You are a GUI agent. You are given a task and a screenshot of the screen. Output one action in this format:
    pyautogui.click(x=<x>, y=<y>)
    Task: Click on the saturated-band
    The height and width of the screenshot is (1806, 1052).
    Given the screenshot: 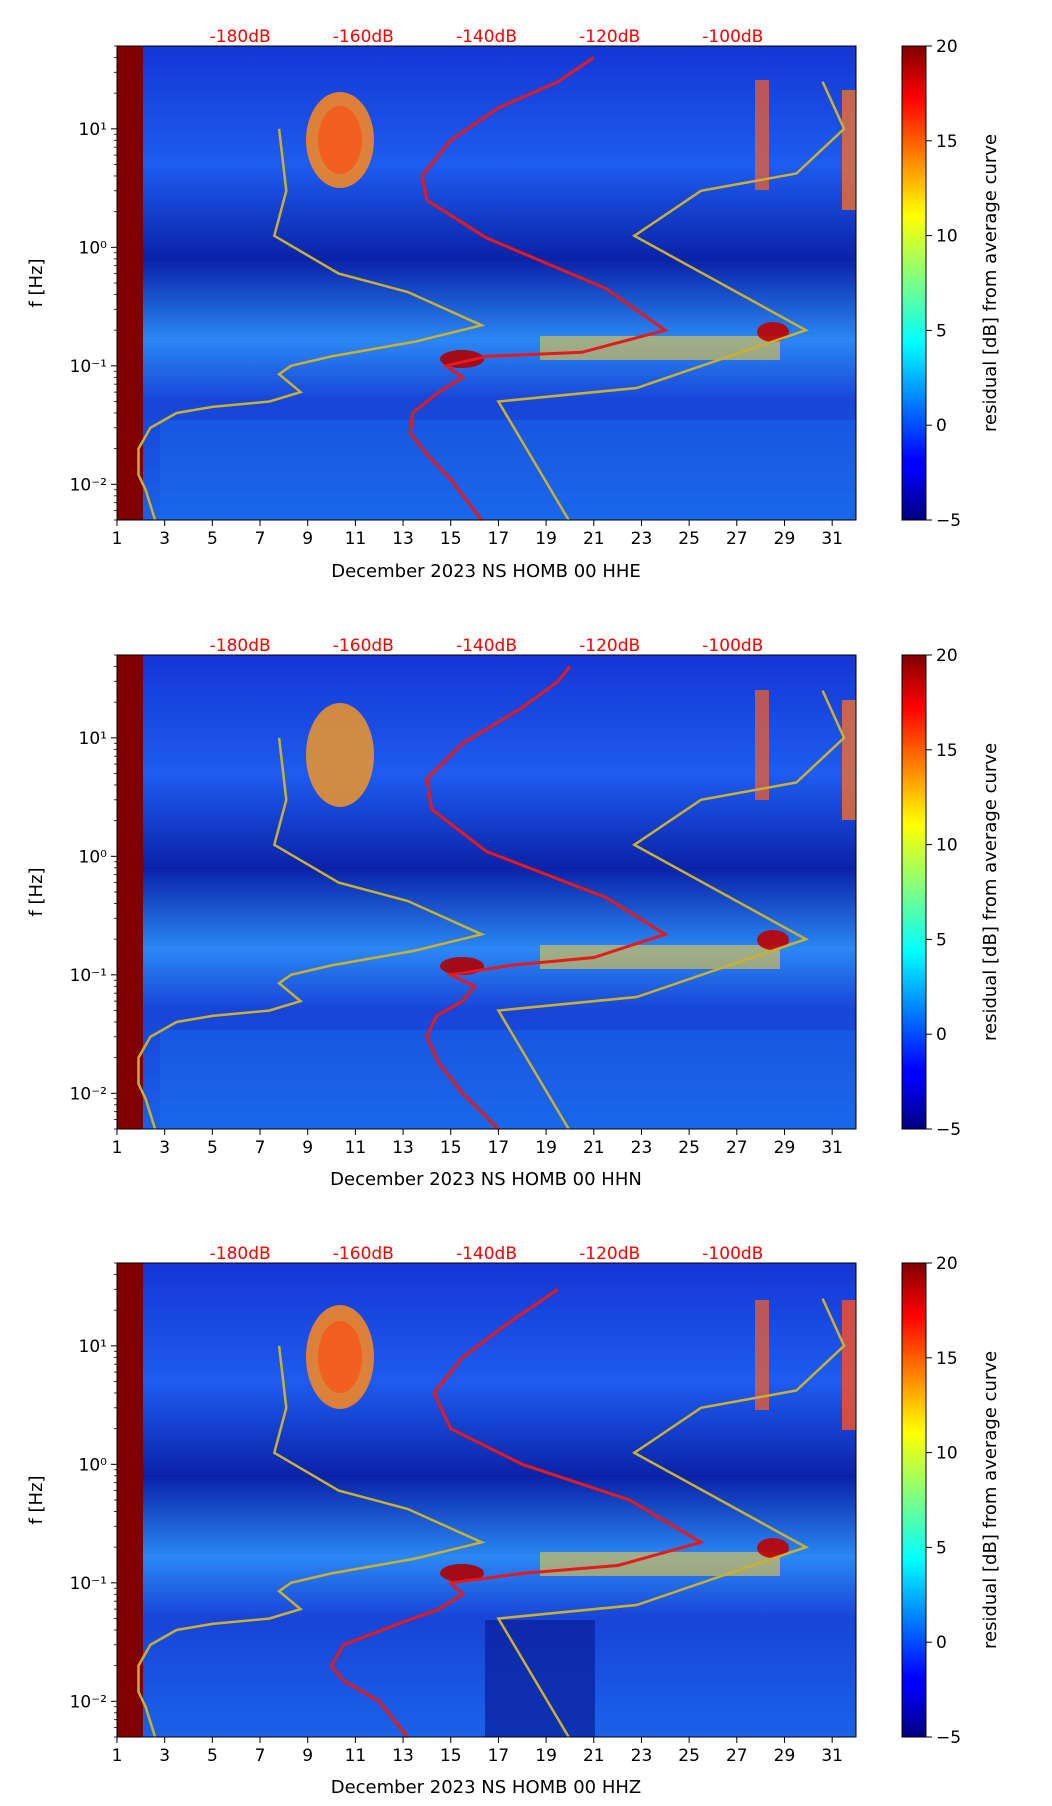 What is the action you would take?
    pyautogui.click(x=130, y=1500)
    